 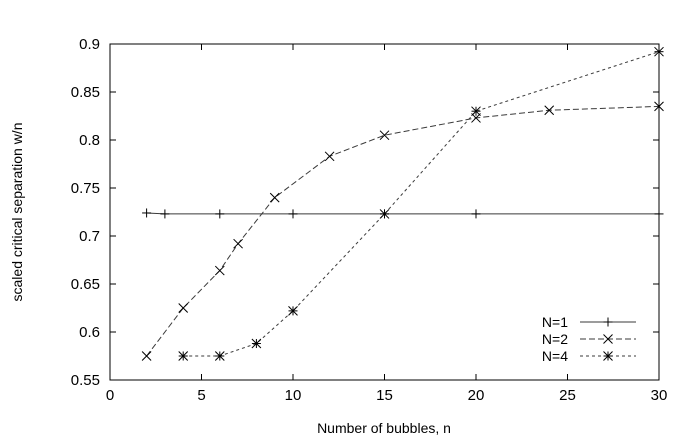 I want to click on legend-label: N=1, so click(x=555, y=322).